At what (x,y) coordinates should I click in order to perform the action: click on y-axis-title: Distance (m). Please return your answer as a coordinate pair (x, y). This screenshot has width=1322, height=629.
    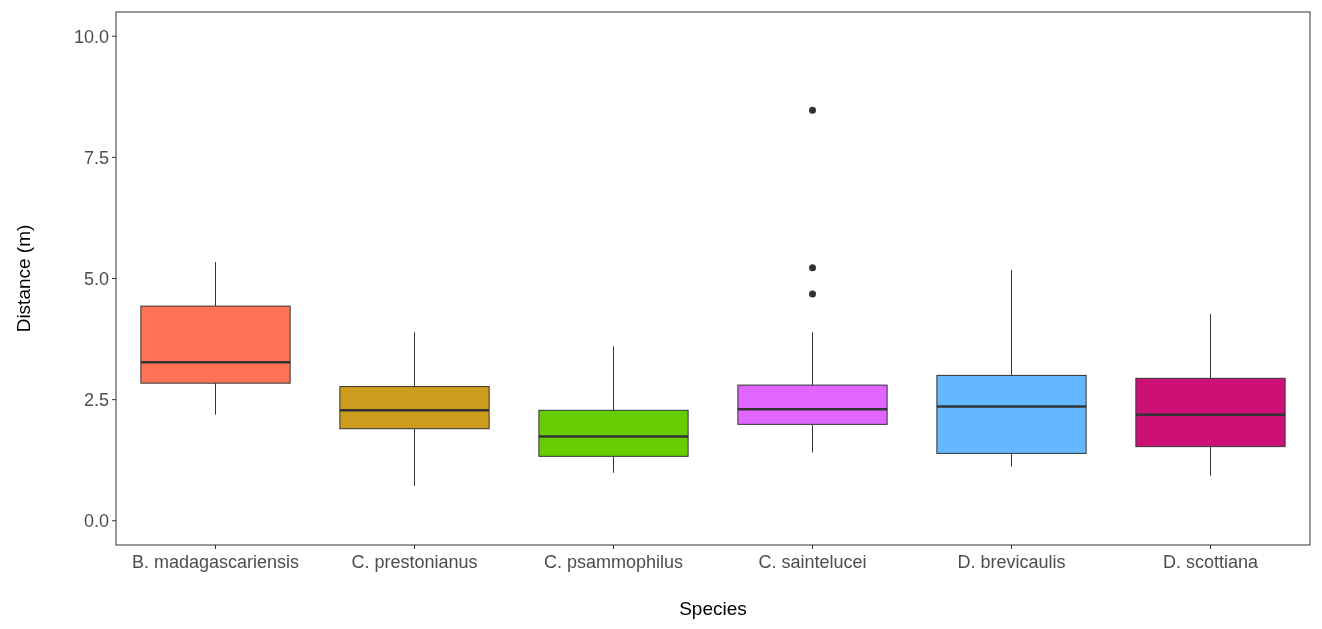
    Looking at the image, I should click on (23, 278).